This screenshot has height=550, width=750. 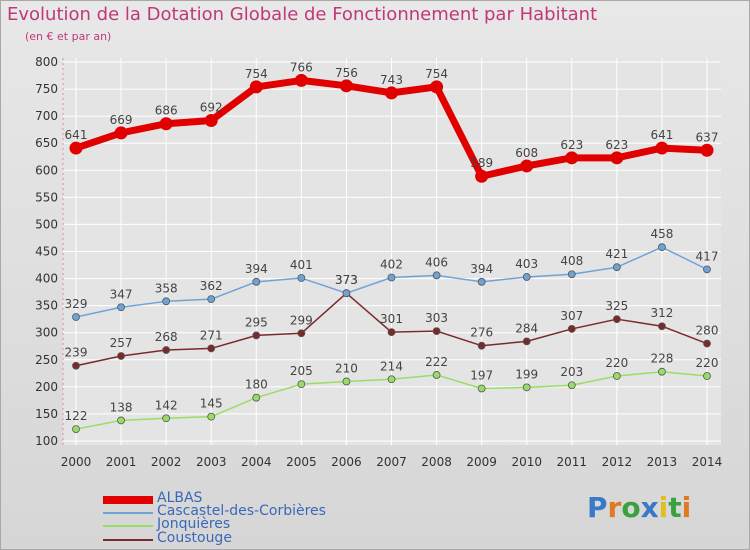 What do you see at coordinates (76, 416) in the screenshot?
I see `data-label: 122` at bounding box center [76, 416].